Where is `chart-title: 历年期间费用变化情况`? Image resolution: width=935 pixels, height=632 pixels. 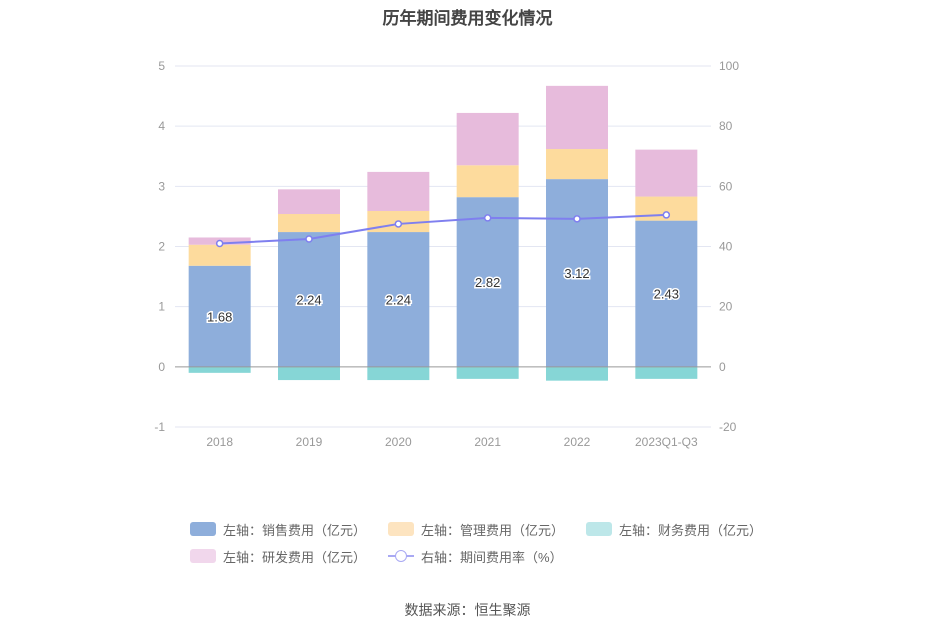
chart-title: 历年期间费用变化情况 is located at coordinates (467, 18).